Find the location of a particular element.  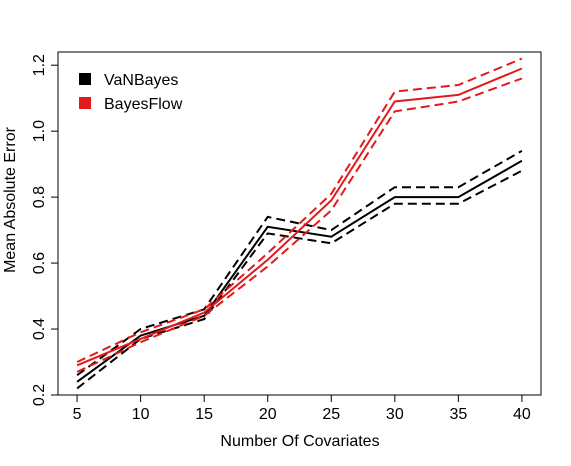

x-tick-label: 30 is located at coordinates (395, 414).